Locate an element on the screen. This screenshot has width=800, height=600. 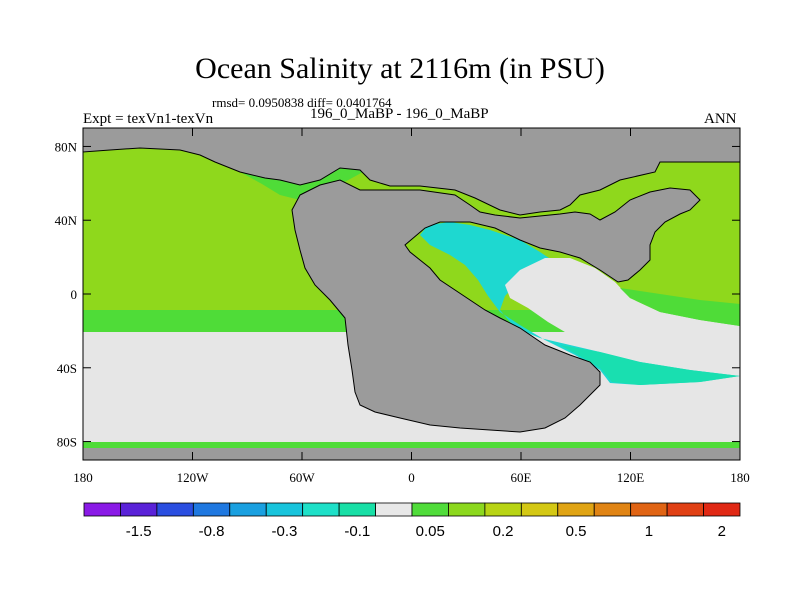
colorbar-label: 0.05 is located at coordinates (430, 531).